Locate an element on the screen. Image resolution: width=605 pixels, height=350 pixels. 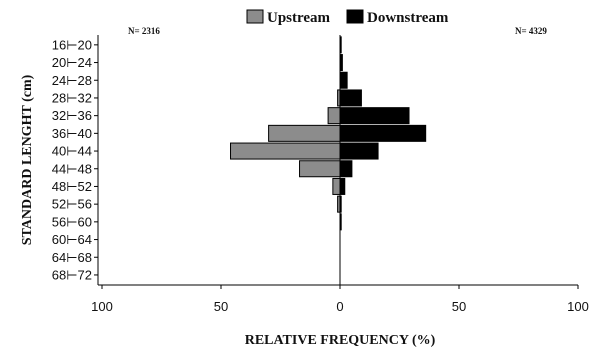
annotation-n-upstream: N= 2316 is located at coordinates (144, 31).